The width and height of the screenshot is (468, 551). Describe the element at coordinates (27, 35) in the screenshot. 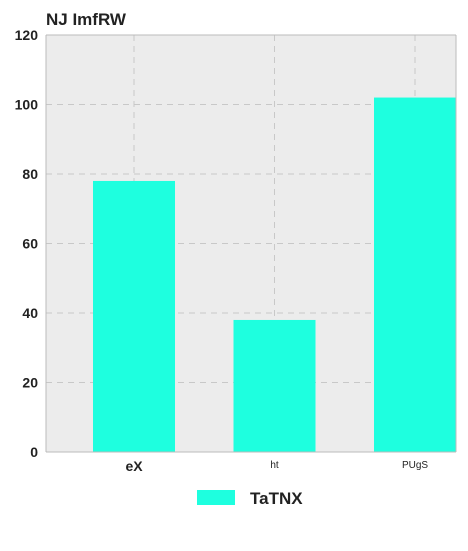

I see `y-tick-label: 120` at that location.